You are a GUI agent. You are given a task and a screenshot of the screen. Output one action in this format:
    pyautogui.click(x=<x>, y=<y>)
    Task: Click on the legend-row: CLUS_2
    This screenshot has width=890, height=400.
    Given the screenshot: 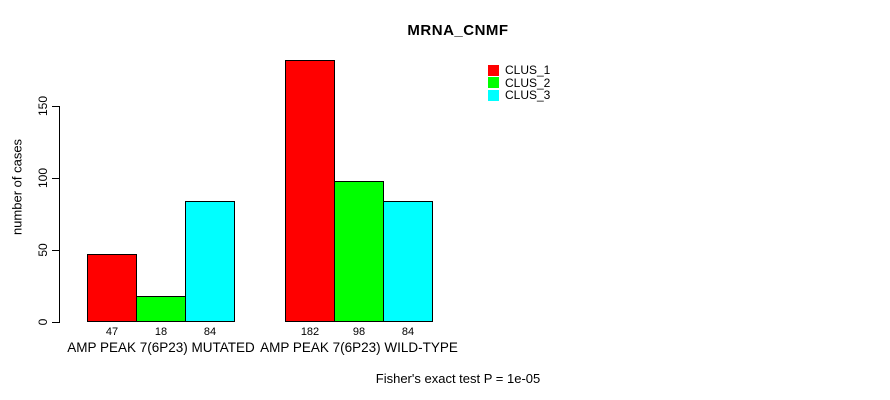 What is the action you would take?
    pyautogui.click(x=519, y=82)
    